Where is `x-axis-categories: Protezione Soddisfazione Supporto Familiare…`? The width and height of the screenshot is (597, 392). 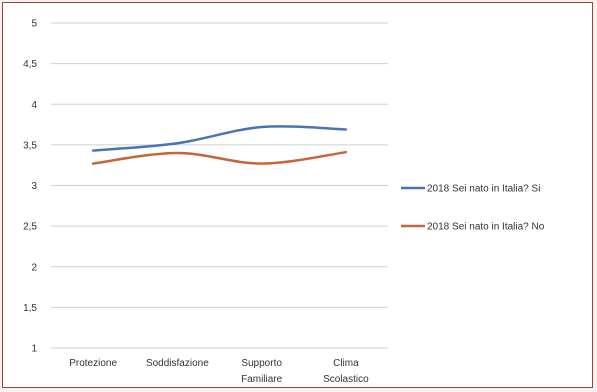
x-axis-categories: Protezione Soddisfazione Supporto Familiare… is located at coordinates (219, 371).